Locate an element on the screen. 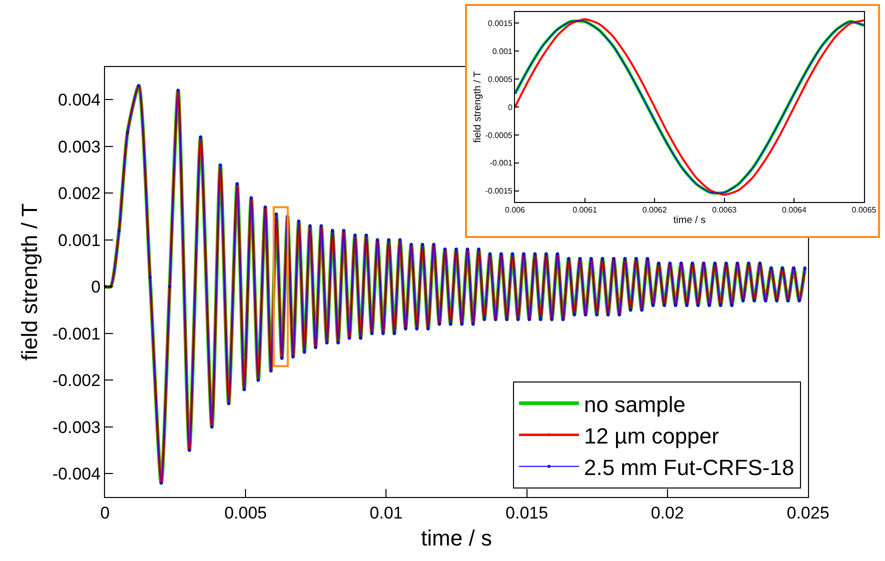  legend-label: 2.5 mm Fut-CRFS-18 is located at coordinates (689, 467).